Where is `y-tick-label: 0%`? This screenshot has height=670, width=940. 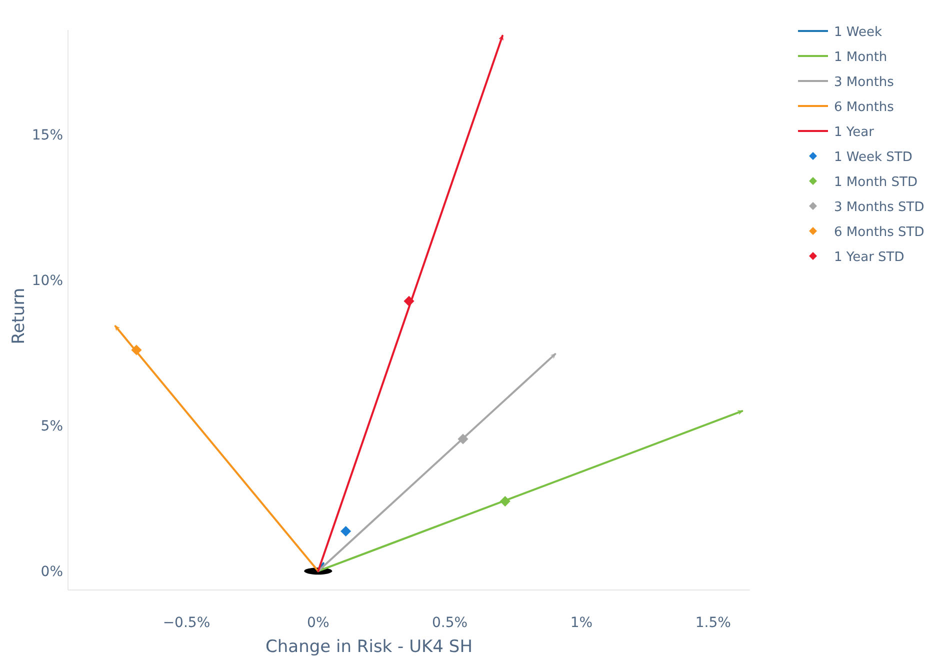 y-tick-label: 0% is located at coordinates (51, 572).